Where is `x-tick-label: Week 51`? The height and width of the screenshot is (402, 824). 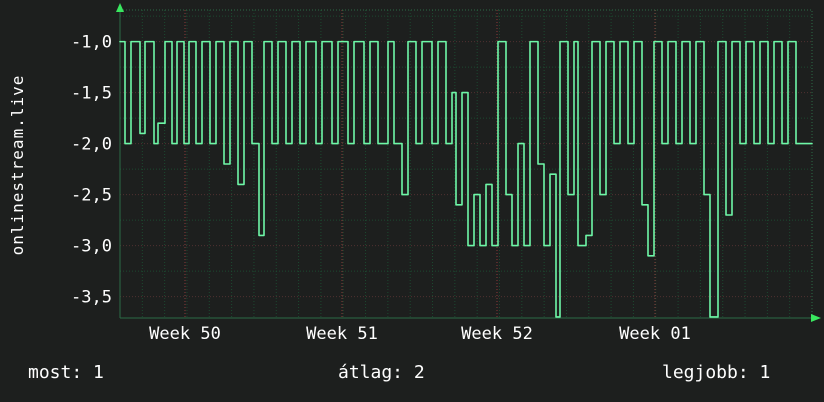 x-tick-label: Week 51 is located at coordinates (342, 334).